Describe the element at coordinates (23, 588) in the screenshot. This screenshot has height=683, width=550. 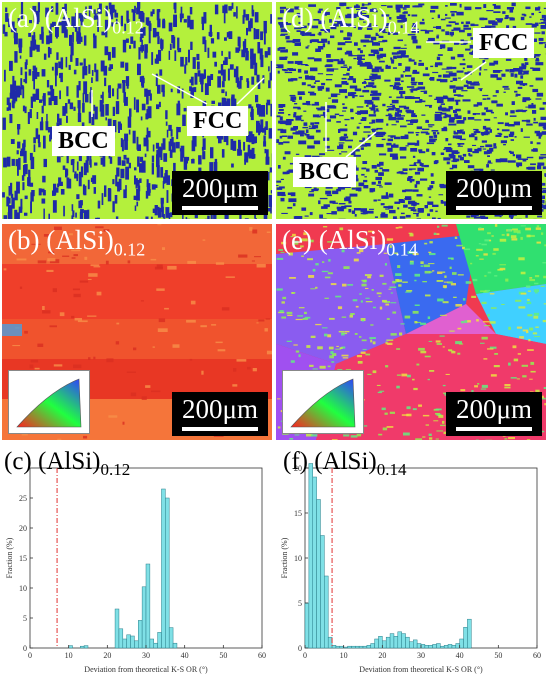
I see `hist-c-y-tick-label: 10` at that location.